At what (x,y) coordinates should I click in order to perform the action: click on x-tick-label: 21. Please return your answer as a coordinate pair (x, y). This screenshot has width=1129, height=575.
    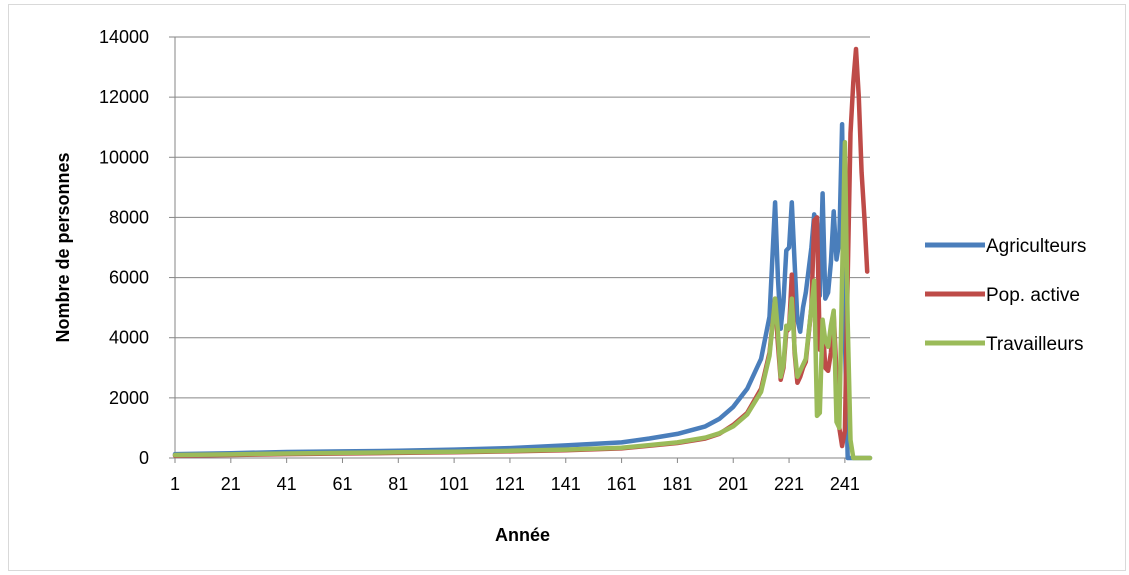
    Looking at the image, I should click on (231, 484).